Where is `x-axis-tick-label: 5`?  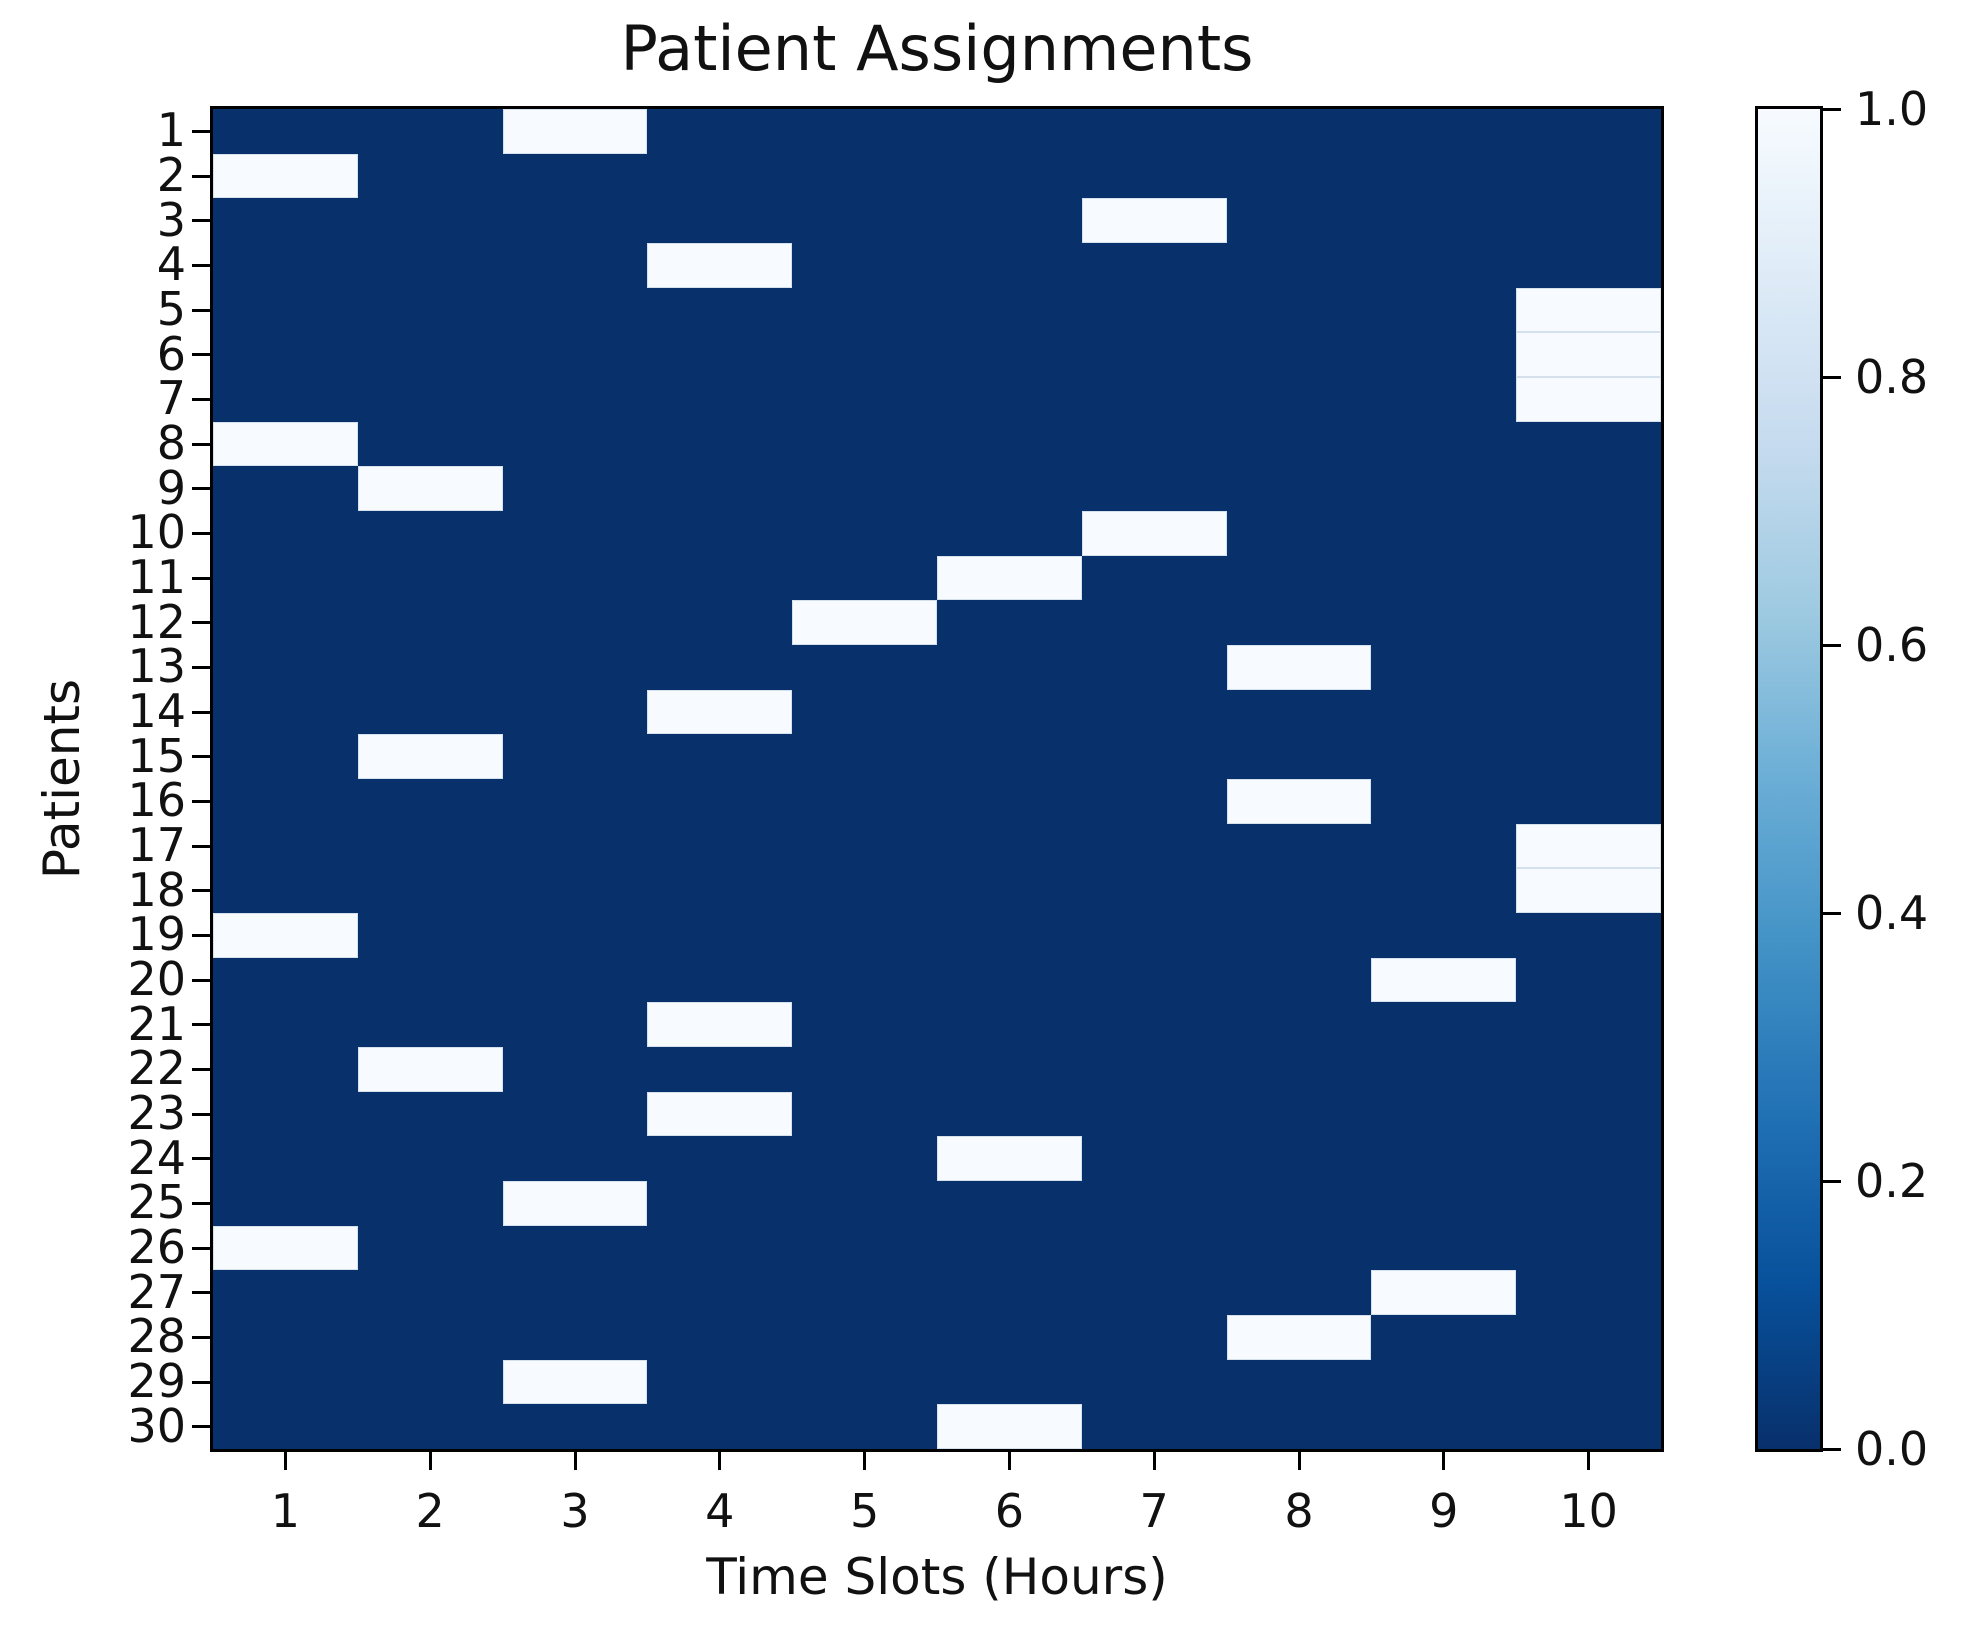 x-axis-tick-label: 5 is located at coordinates (864, 1511).